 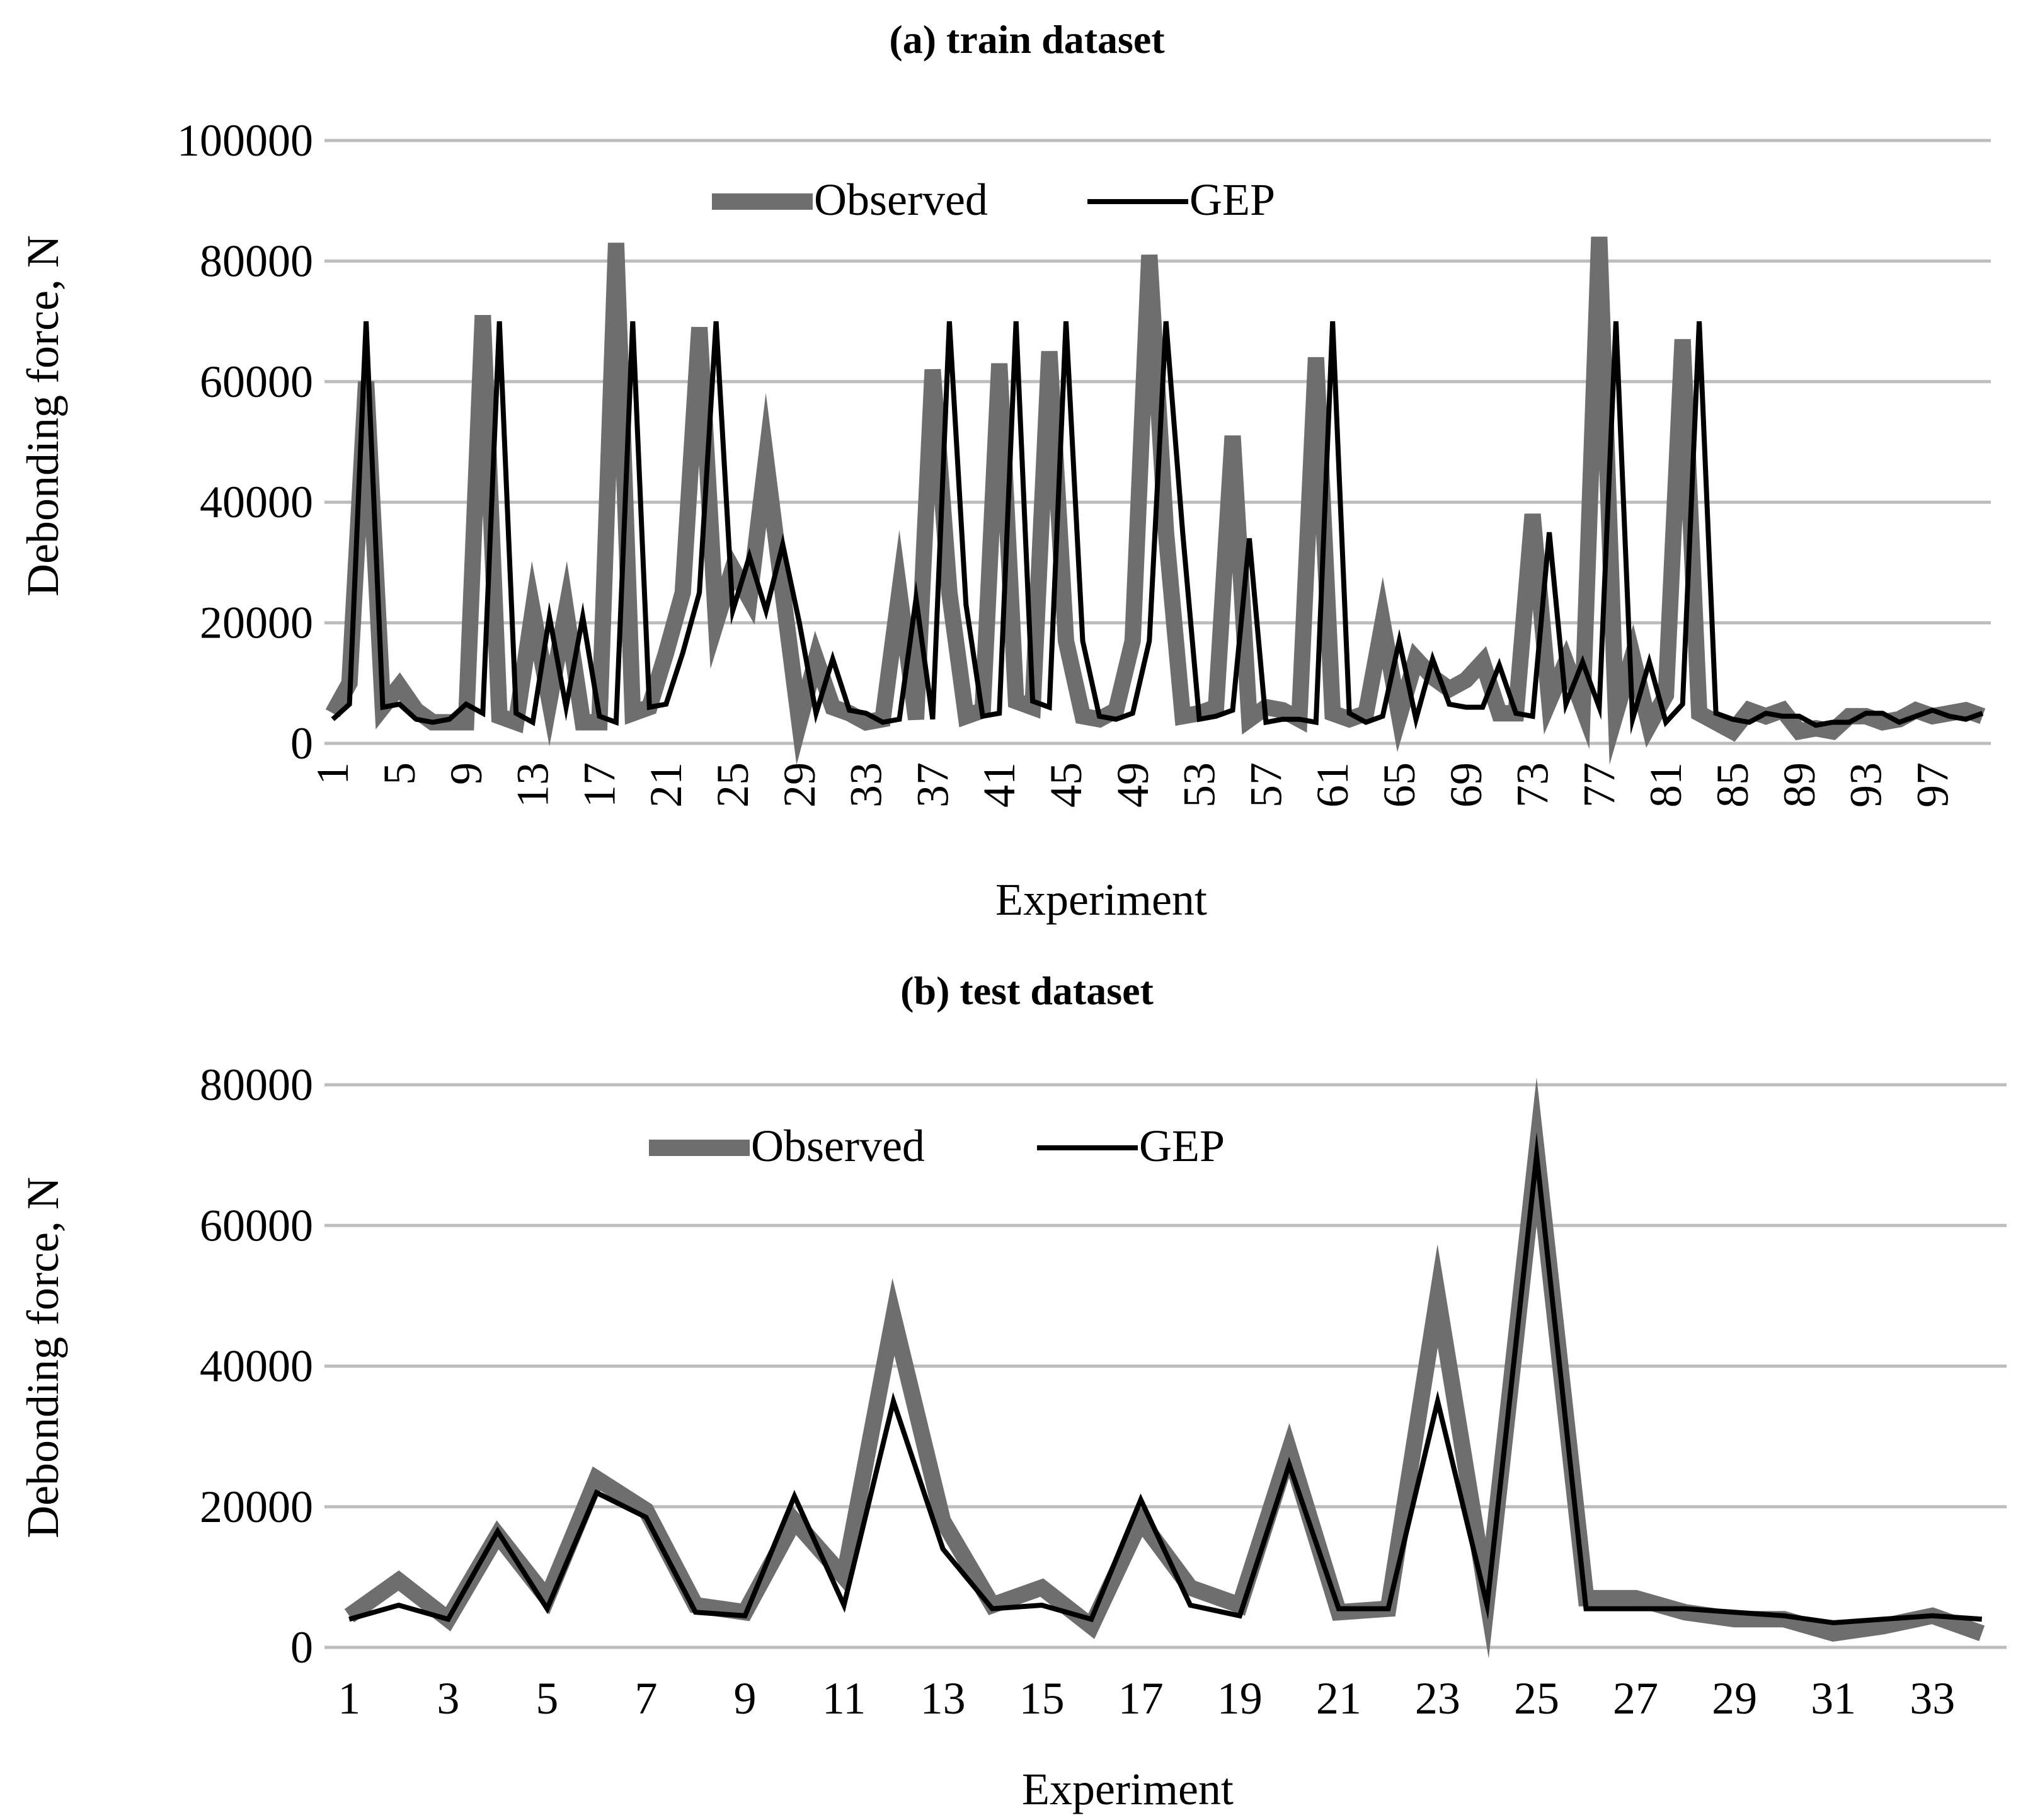 What do you see at coordinates (1042, 1698) in the screenshot?
I see `x-tick-label: 15` at bounding box center [1042, 1698].